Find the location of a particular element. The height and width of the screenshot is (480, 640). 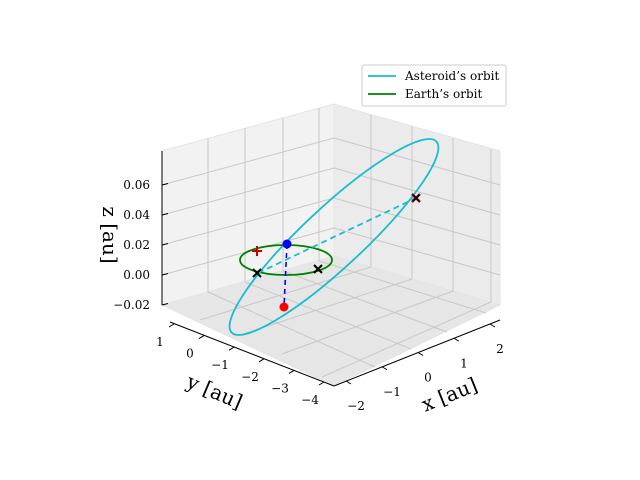

plot-data is located at coordinates (334, 237).